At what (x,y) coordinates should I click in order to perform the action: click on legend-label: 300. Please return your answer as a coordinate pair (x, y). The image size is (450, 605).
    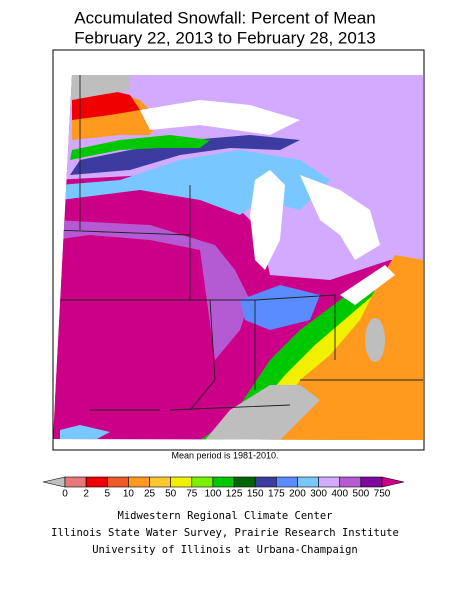
    Looking at the image, I should click on (318, 494).